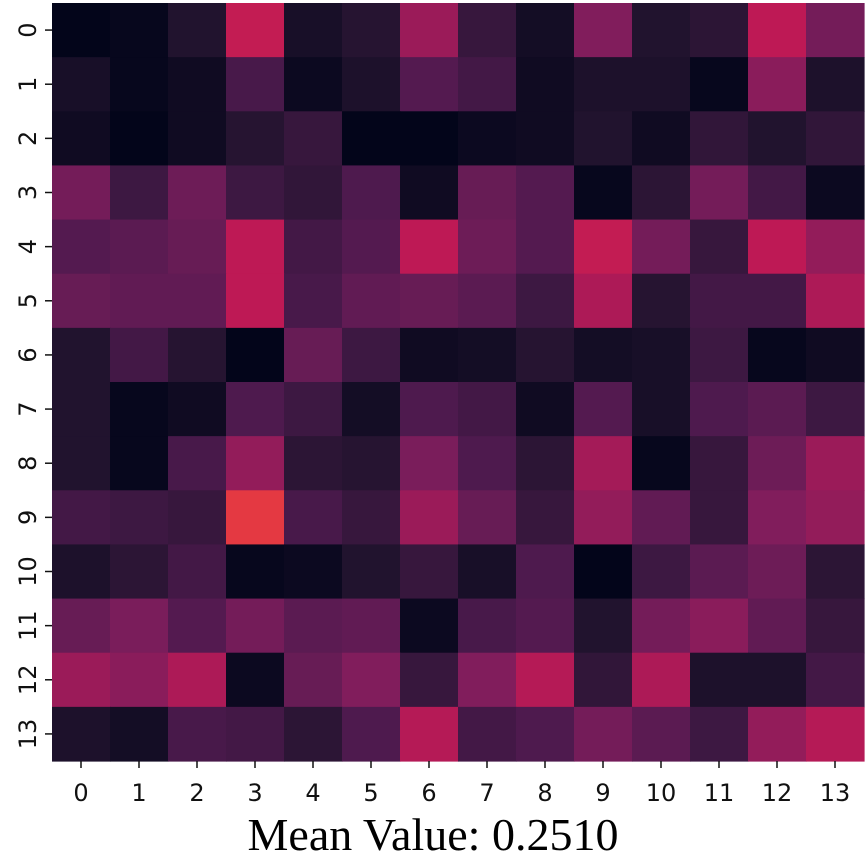 Image resolution: width=867 pixels, height=867 pixels. I want to click on heatmap-cell-r11-c0, so click(81, 626).